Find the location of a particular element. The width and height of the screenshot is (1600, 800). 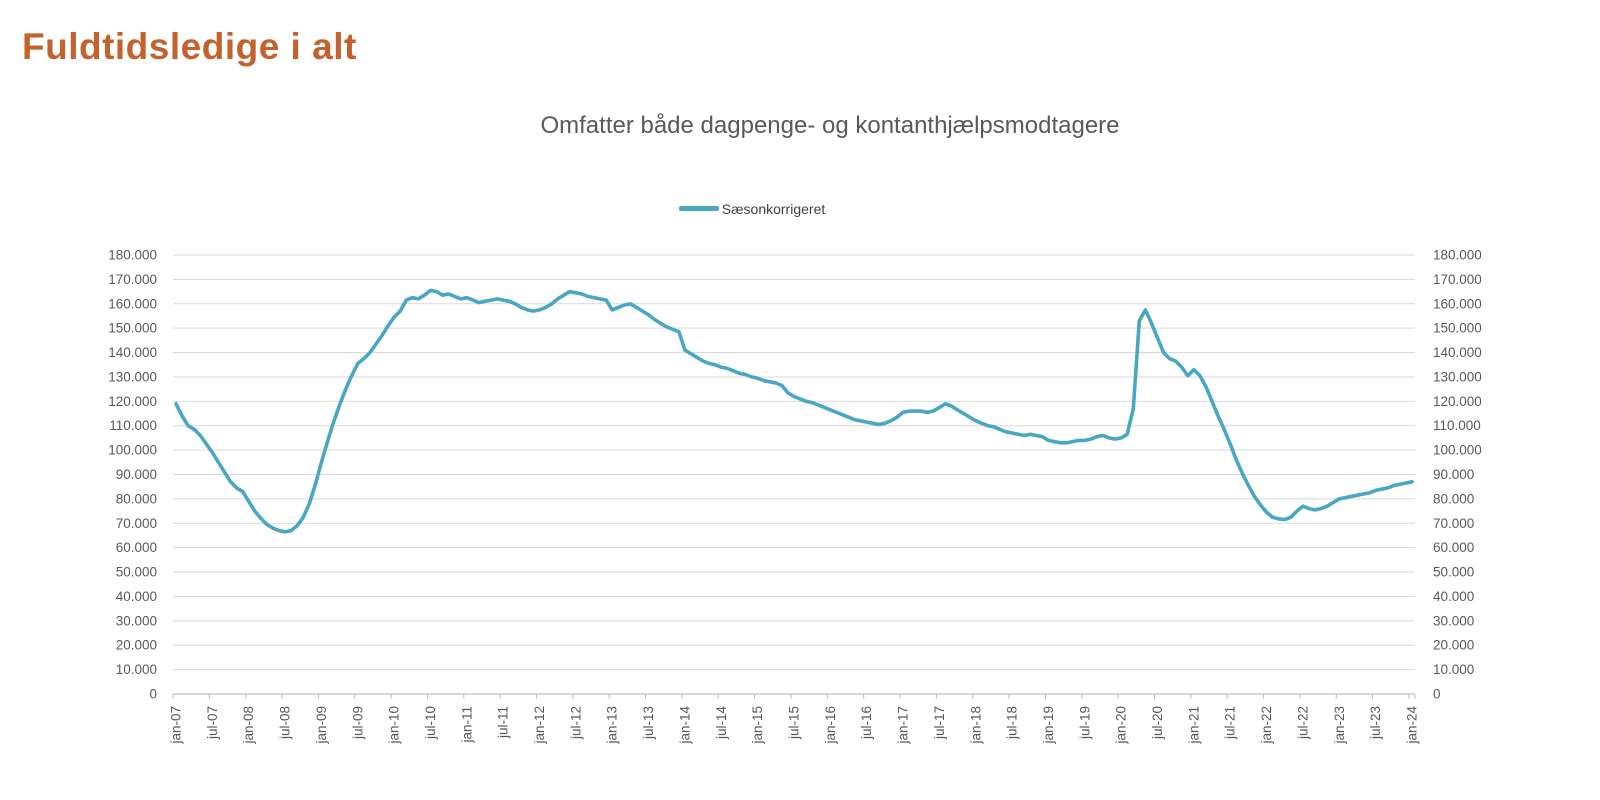

x-axis-label: jul-21 is located at coordinates (1230, 723).